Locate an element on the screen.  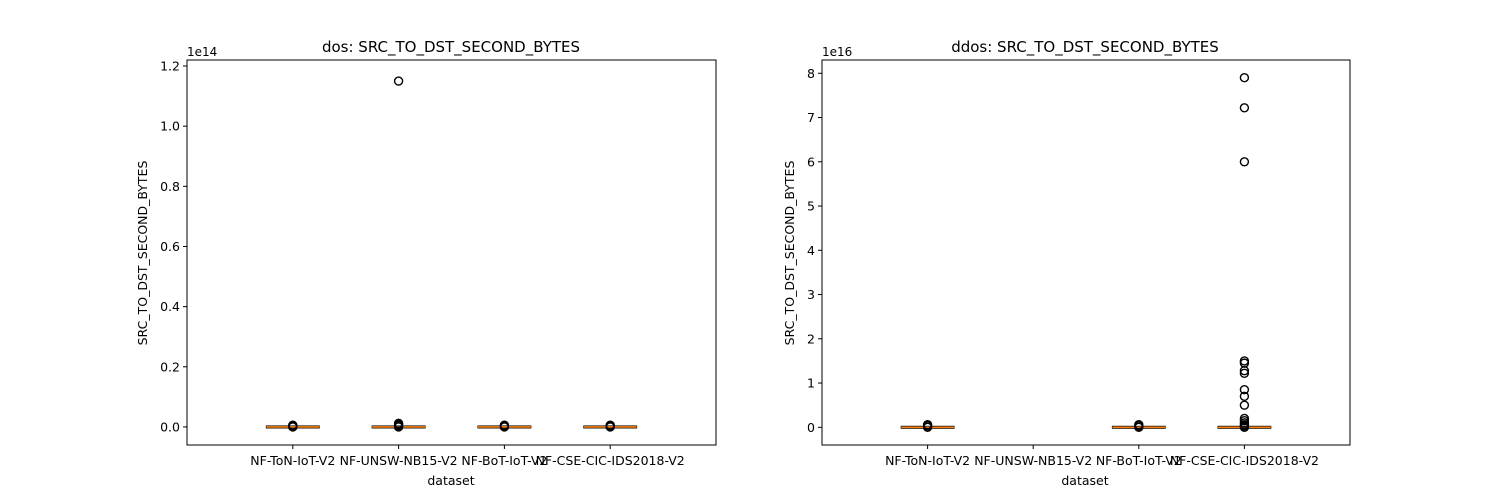
y-tick-label: 1.2 is located at coordinates (170, 66).